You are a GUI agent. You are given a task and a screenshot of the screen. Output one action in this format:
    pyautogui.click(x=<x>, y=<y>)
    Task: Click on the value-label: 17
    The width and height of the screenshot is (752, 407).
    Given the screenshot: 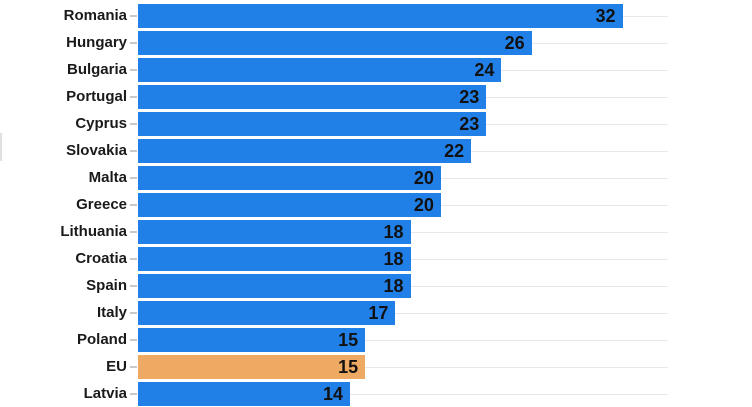 What is the action you would take?
    pyautogui.click(x=378, y=312)
    